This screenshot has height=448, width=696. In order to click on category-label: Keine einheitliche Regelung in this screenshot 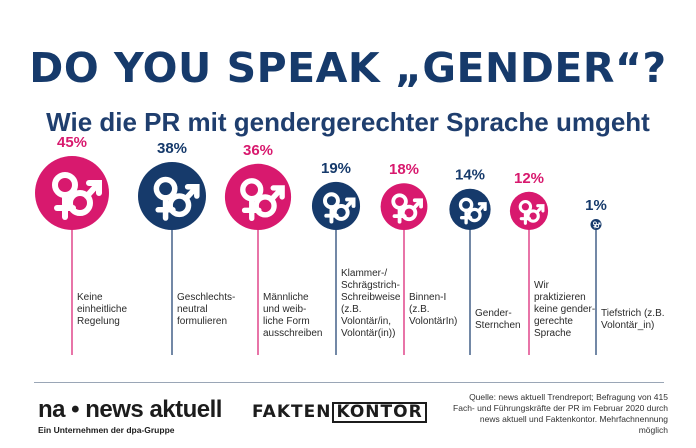, I will do `click(102, 309)`.